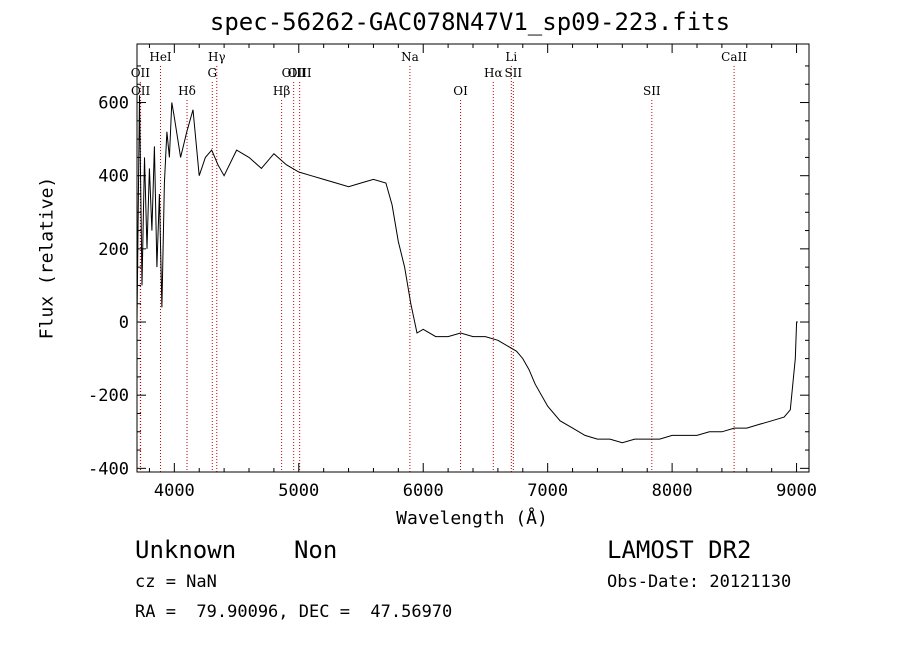 The height and width of the screenshot is (649, 900). What do you see at coordinates (160, 57) in the screenshot?
I see `line-marker-label: HeI` at bounding box center [160, 57].